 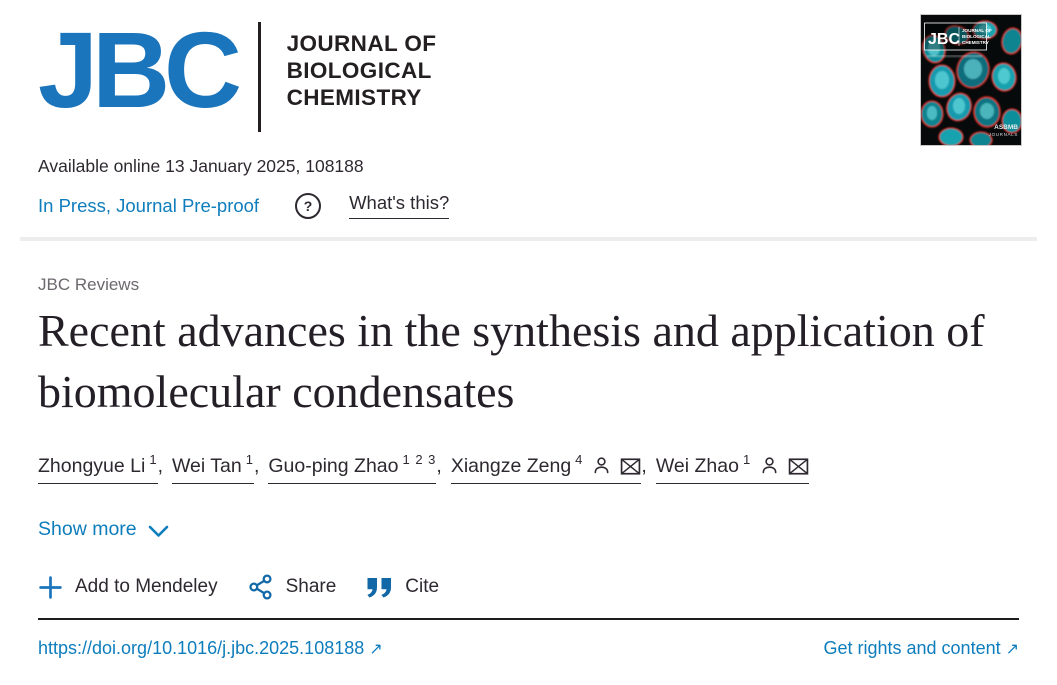 I want to click on jbc-logo-text: JBC, so click(x=140, y=69).